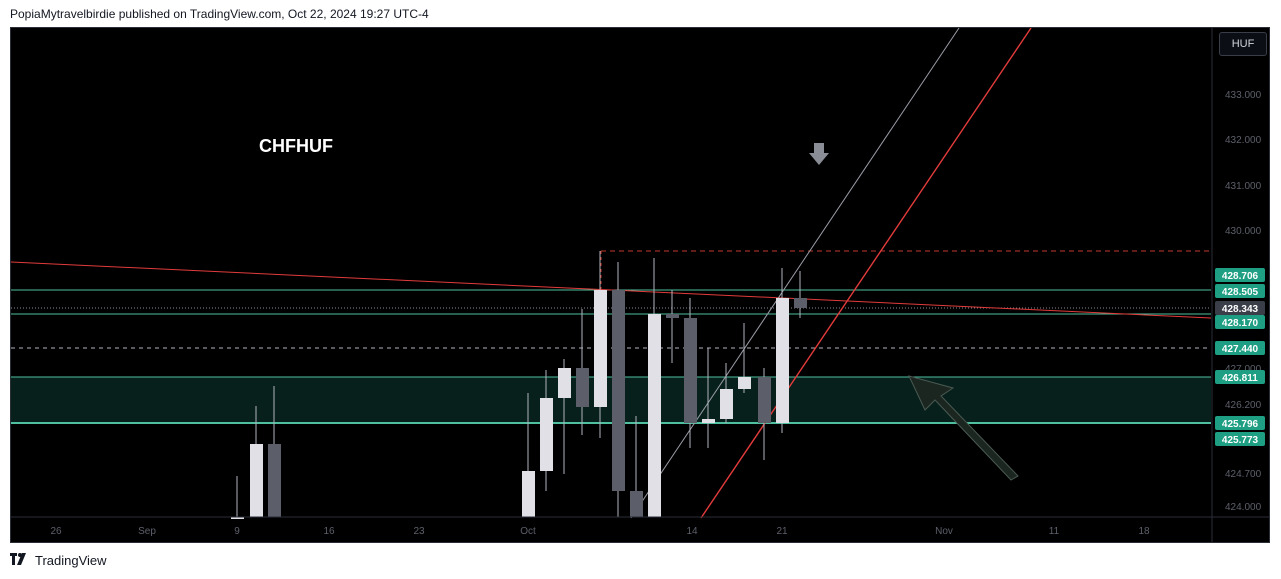  I want to click on price-label: 428.505, so click(1240, 292).